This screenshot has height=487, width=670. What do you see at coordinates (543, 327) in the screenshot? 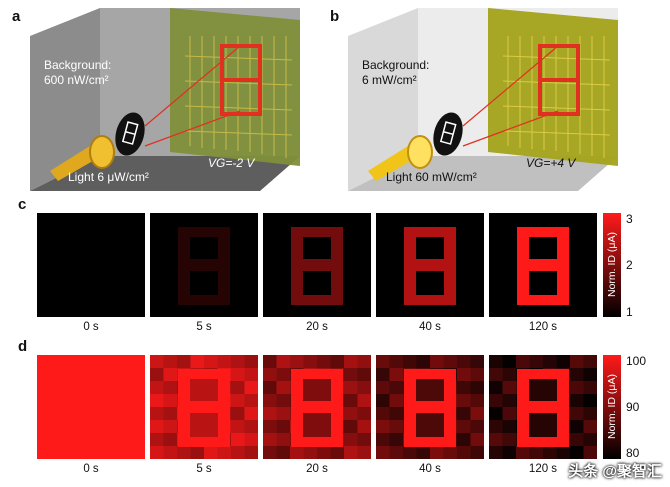
I see `panel-c-time-label: 120 s` at bounding box center [543, 327].